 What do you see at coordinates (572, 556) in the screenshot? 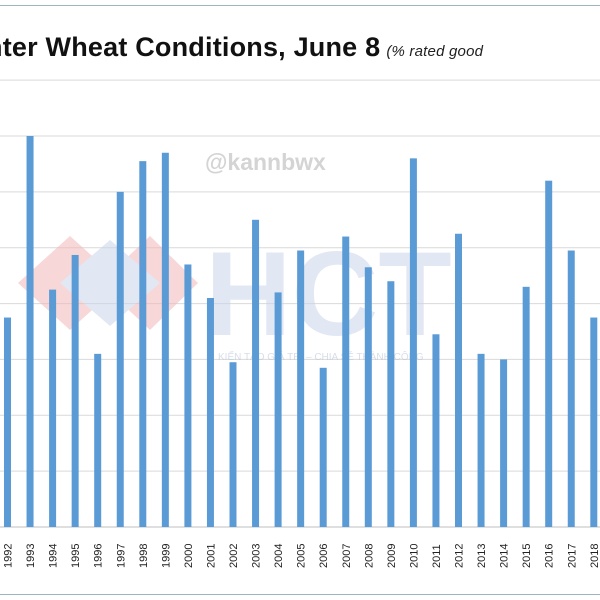
I see `x-tick-label-2017: 2017` at bounding box center [572, 556].